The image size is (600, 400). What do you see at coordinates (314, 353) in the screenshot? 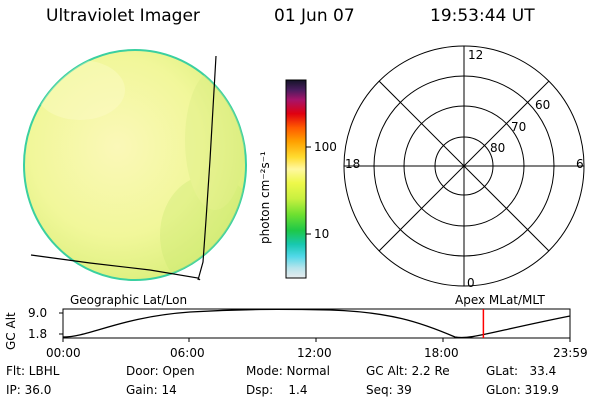
I see `time-tick-1200: 12:00` at bounding box center [314, 353].